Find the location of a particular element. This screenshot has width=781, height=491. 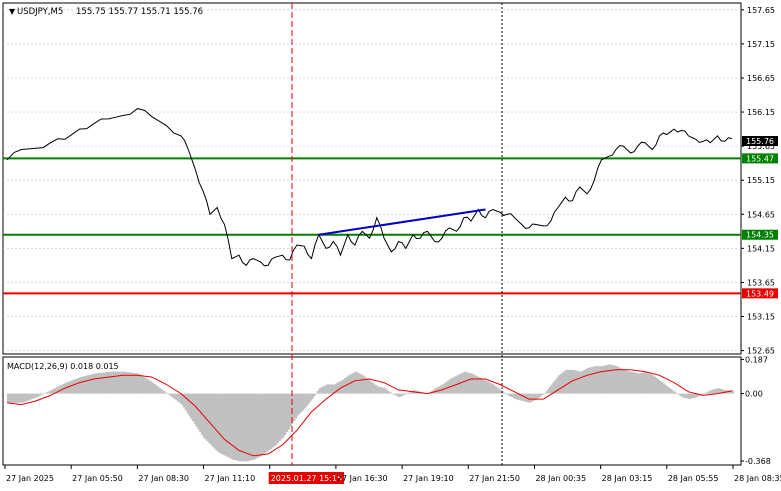

dropdown-triangle-icon: ▼ is located at coordinates (12, 11).